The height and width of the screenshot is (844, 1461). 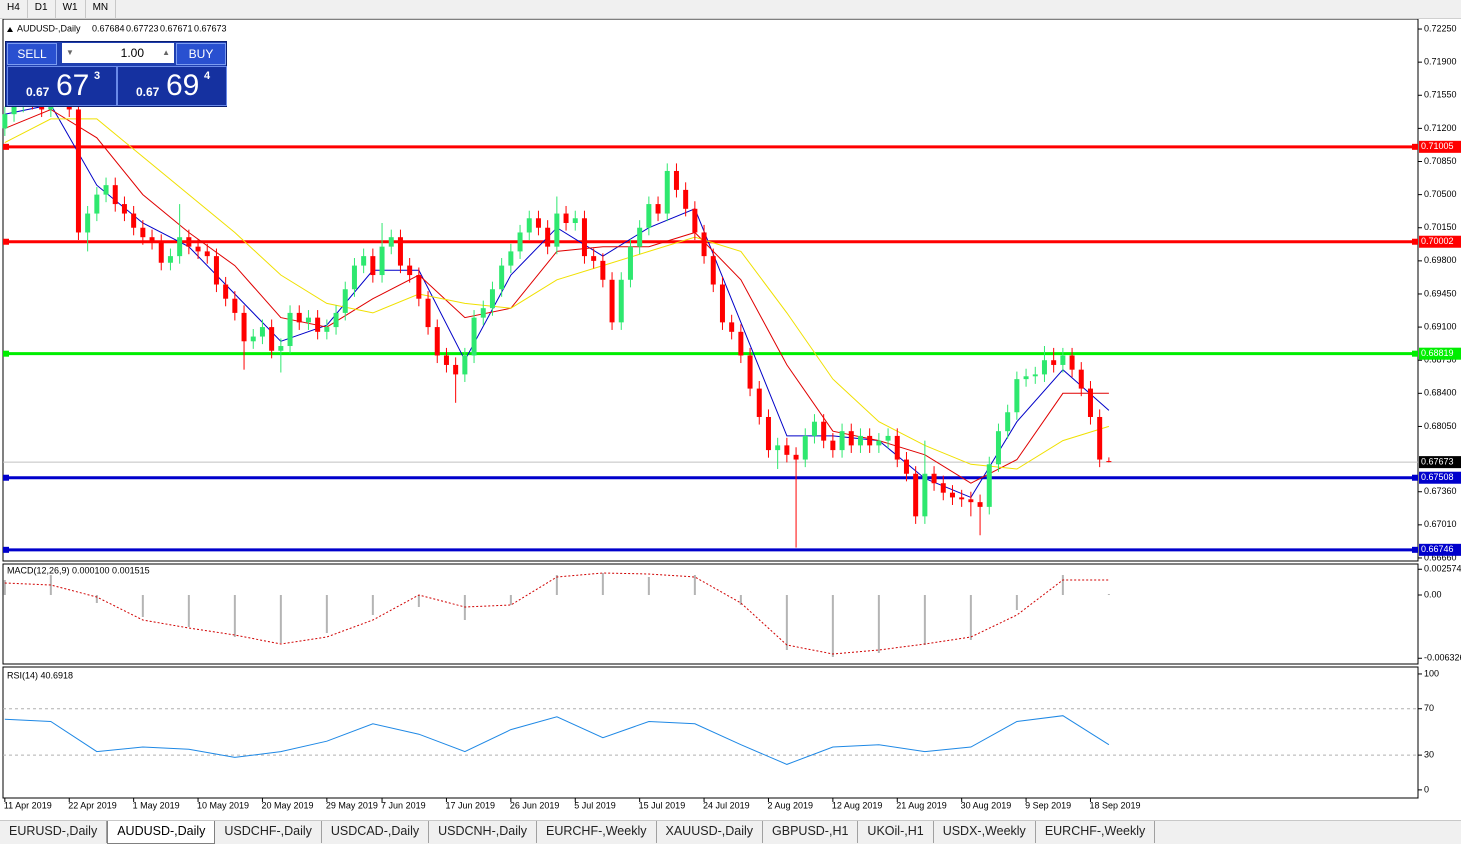 What do you see at coordinates (210, 28) in the screenshot?
I see `ohlc-value: 0.67673` at bounding box center [210, 28].